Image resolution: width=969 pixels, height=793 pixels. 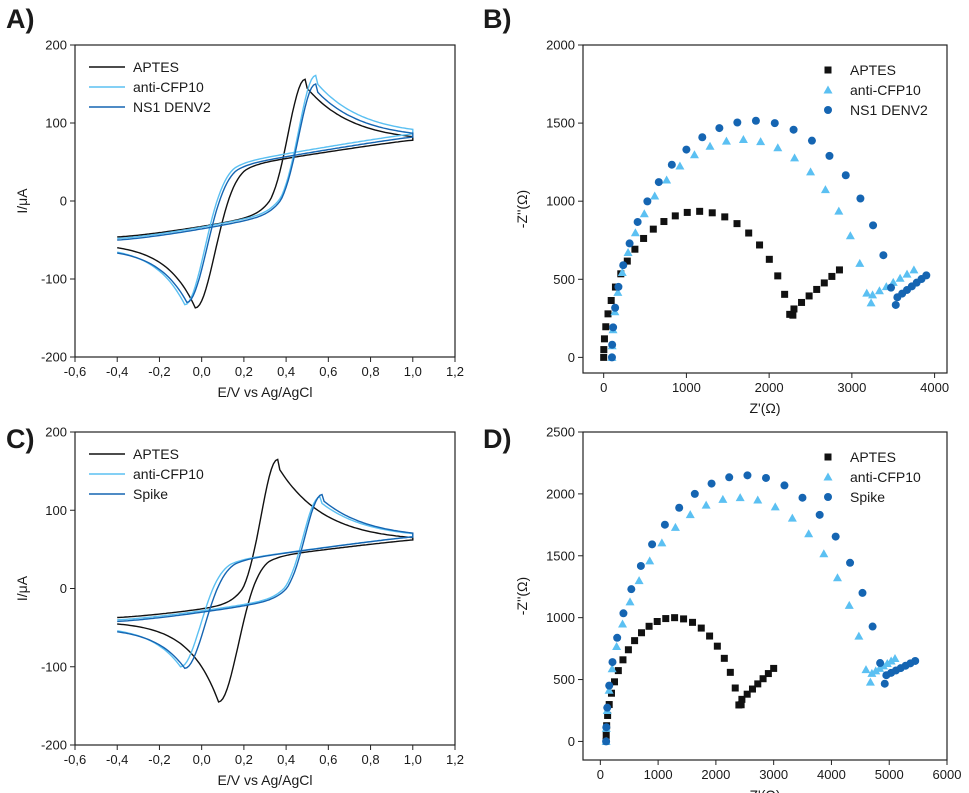 What do you see at coordinates (828, 457) in the screenshot?
I see `legend-marker-square` at bounding box center [828, 457].